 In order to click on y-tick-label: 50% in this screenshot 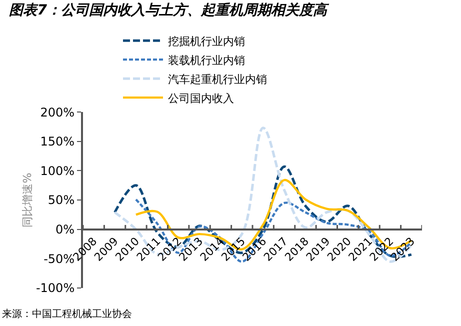, I will do `click(61, 200)`.